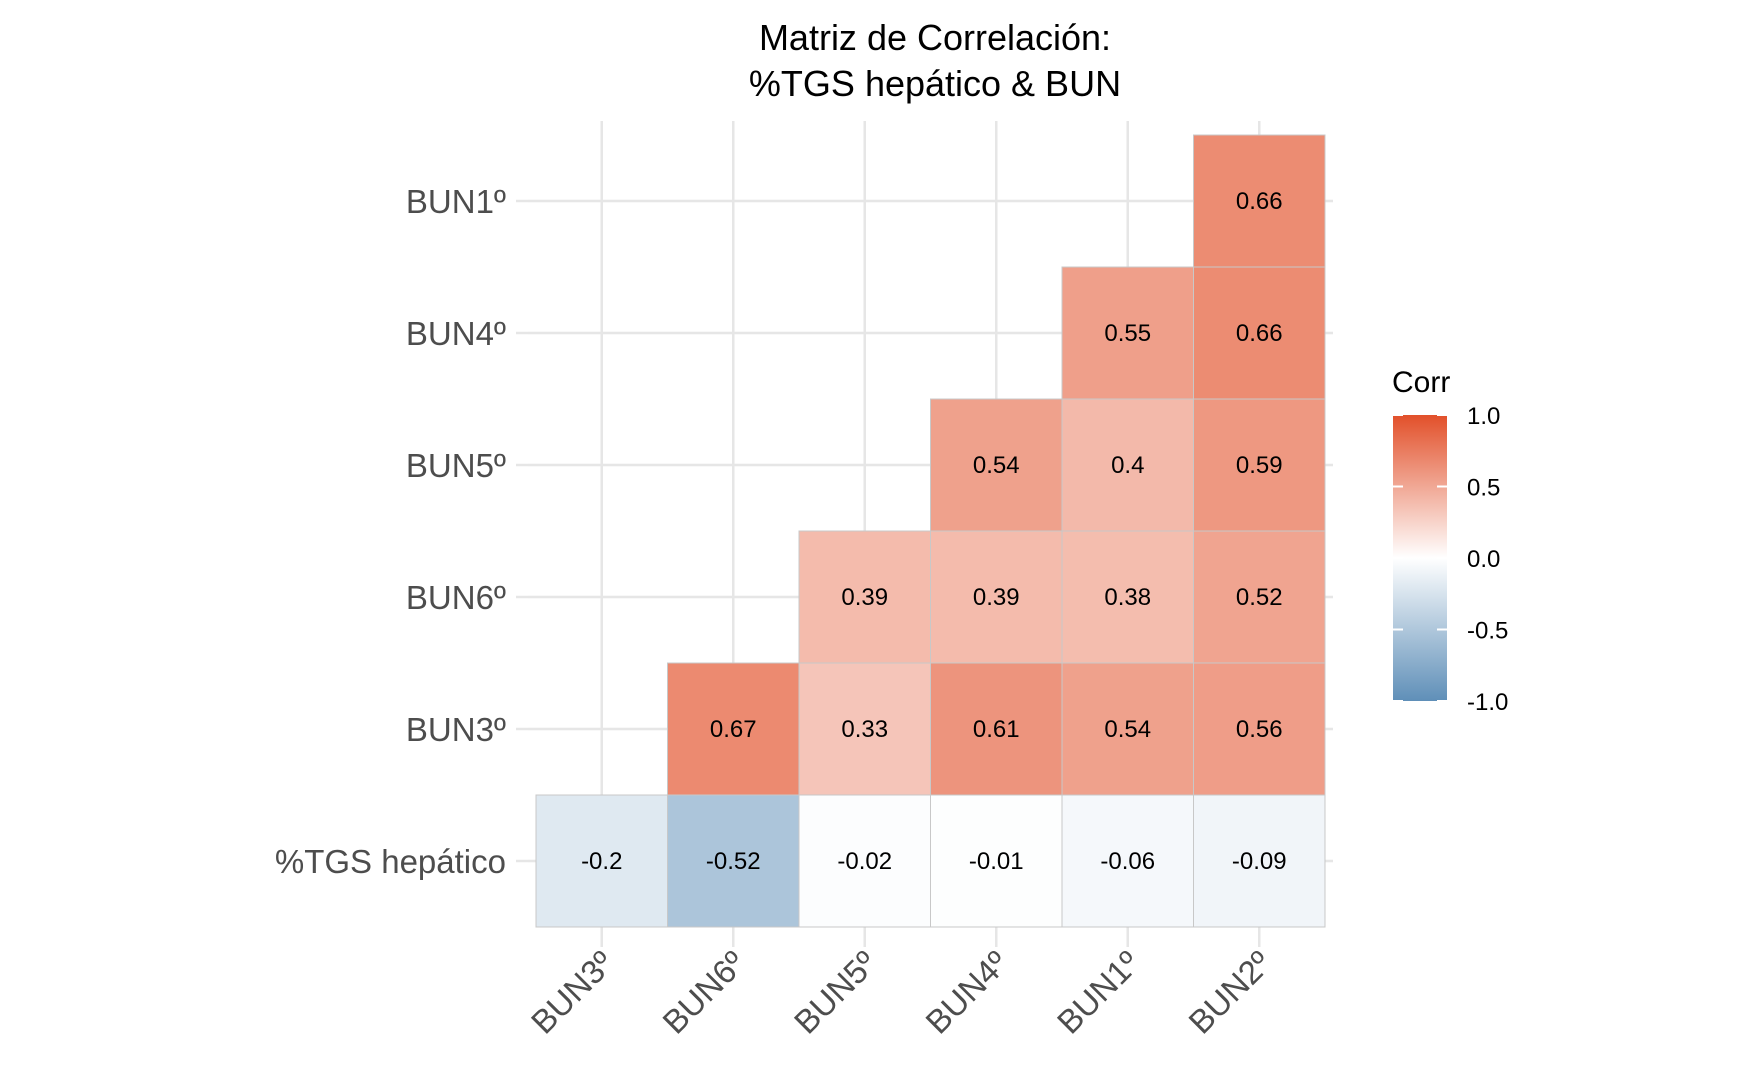 The height and width of the screenshot is (1081, 1750). What do you see at coordinates (1483, 416) in the screenshot?
I see `legend-tick-label: 1.0` at bounding box center [1483, 416].